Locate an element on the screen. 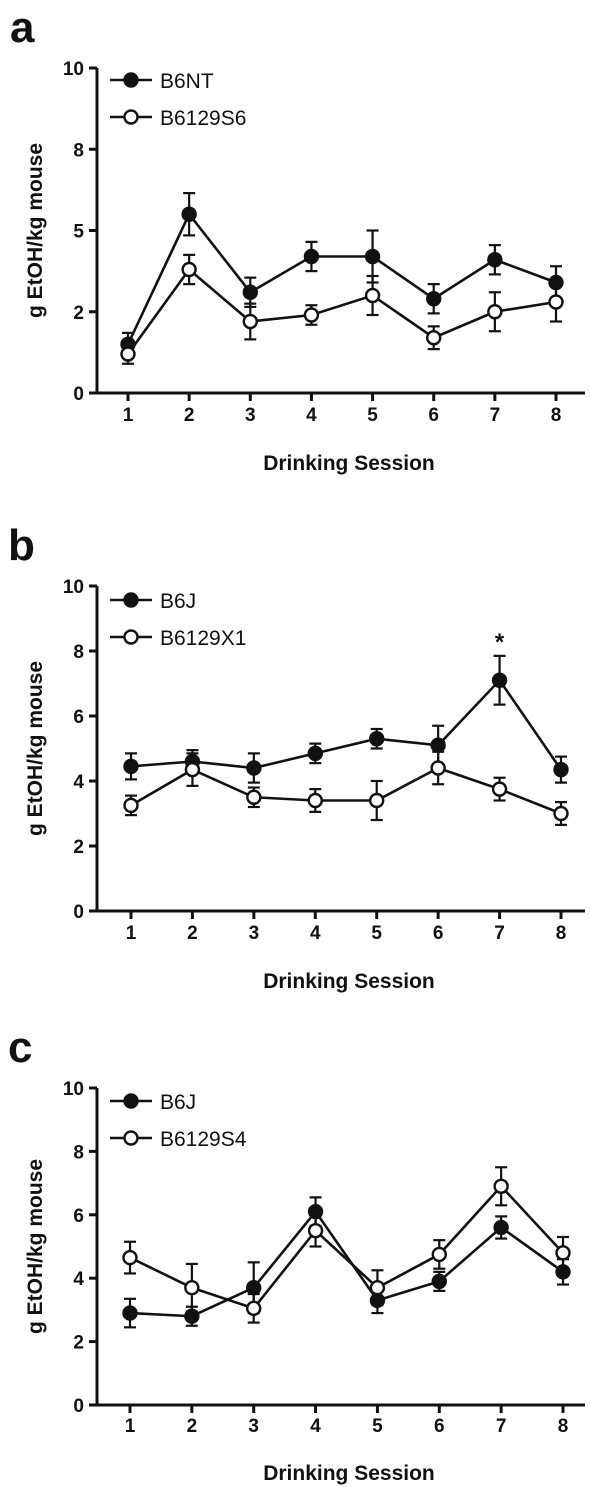 This screenshot has height=1487, width=590. panel-a-x-tick-label: 6 is located at coordinates (433, 415).